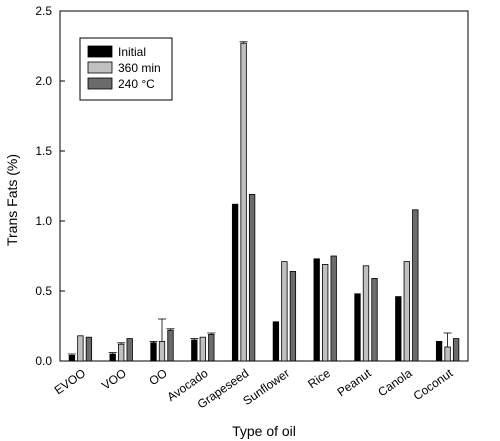 The height and width of the screenshot is (441, 500). Describe the element at coordinates (43, 361) in the screenshot. I see `y-tick-label: 0.0` at that location.